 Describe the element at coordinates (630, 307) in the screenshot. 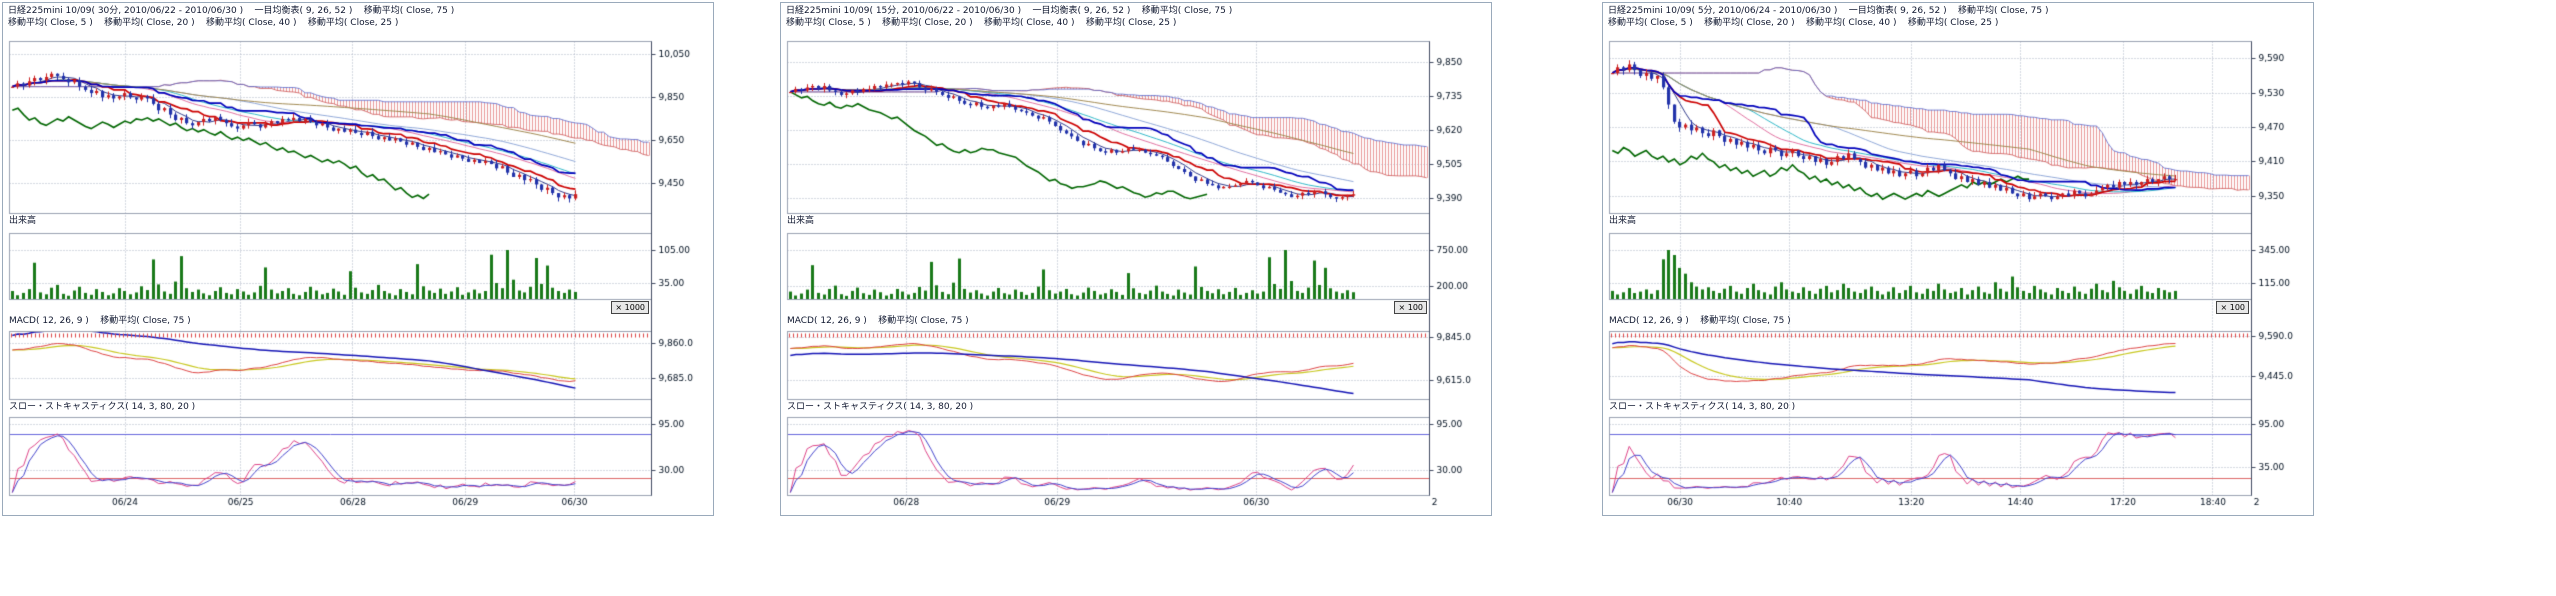

I see `volume-unit-badge: × 1000` at that location.